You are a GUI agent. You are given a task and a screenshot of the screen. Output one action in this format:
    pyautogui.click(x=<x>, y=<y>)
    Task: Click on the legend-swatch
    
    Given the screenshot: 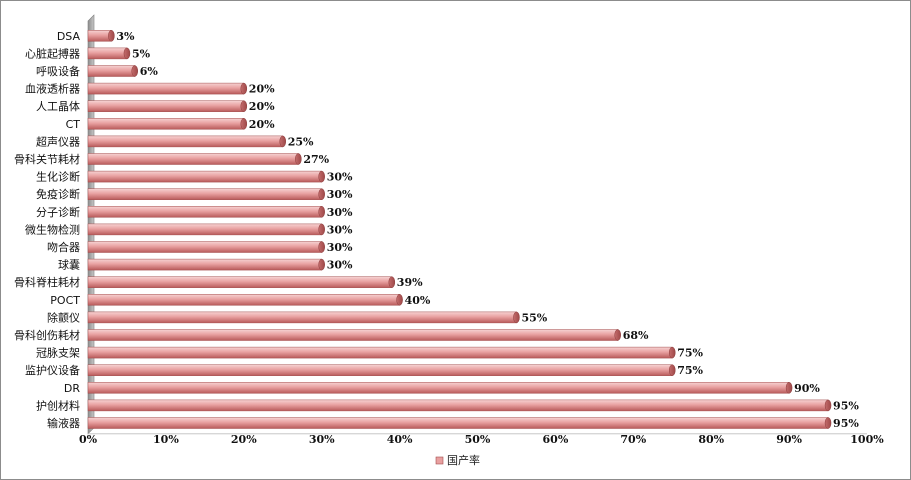 What is the action you would take?
    pyautogui.click(x=439, y=460)
    